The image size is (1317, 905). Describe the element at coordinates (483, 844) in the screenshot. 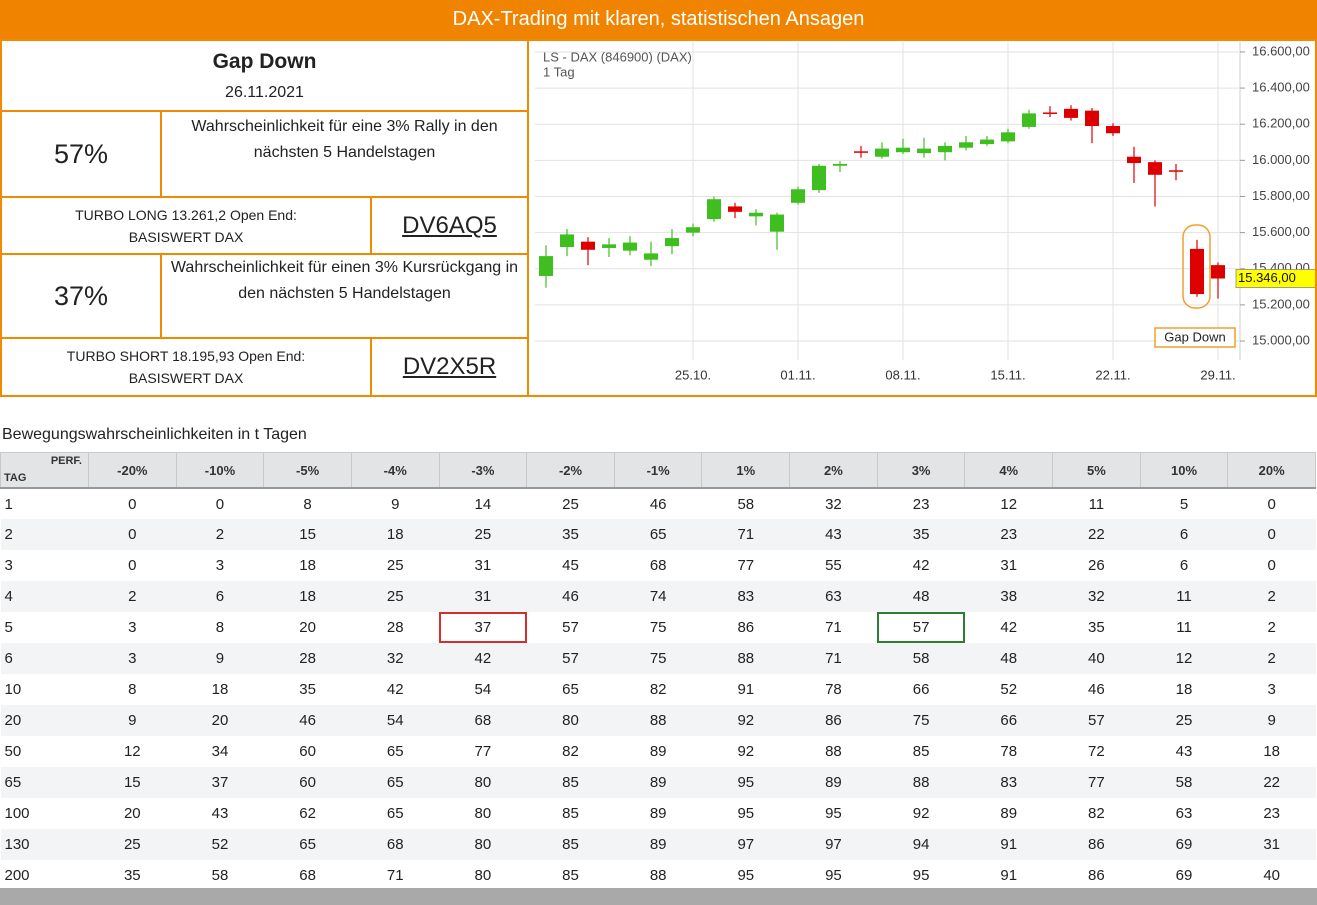

I see `table-cell: 80` at that location.